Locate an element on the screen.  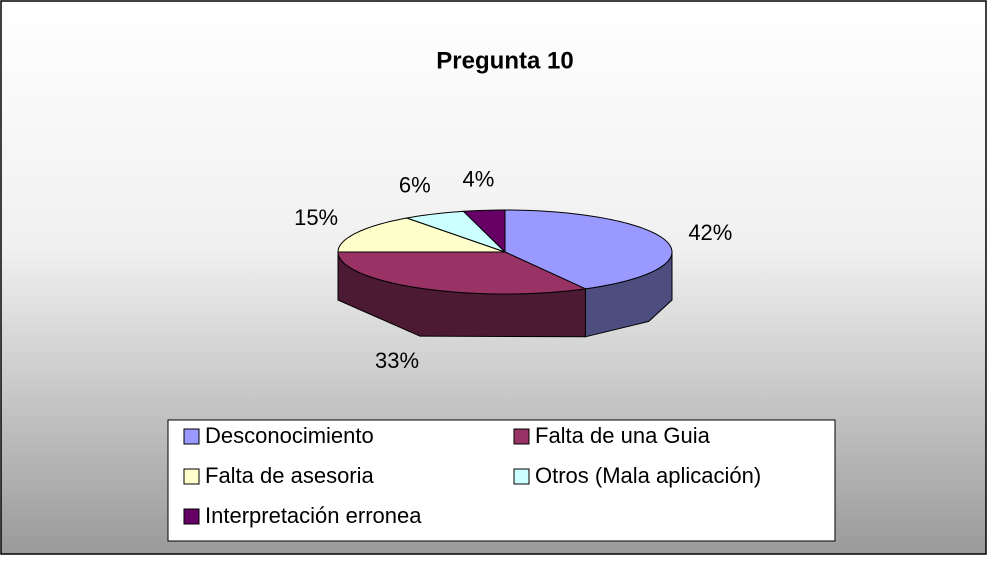
data-label: 4% is located at coordinates (479, 178).